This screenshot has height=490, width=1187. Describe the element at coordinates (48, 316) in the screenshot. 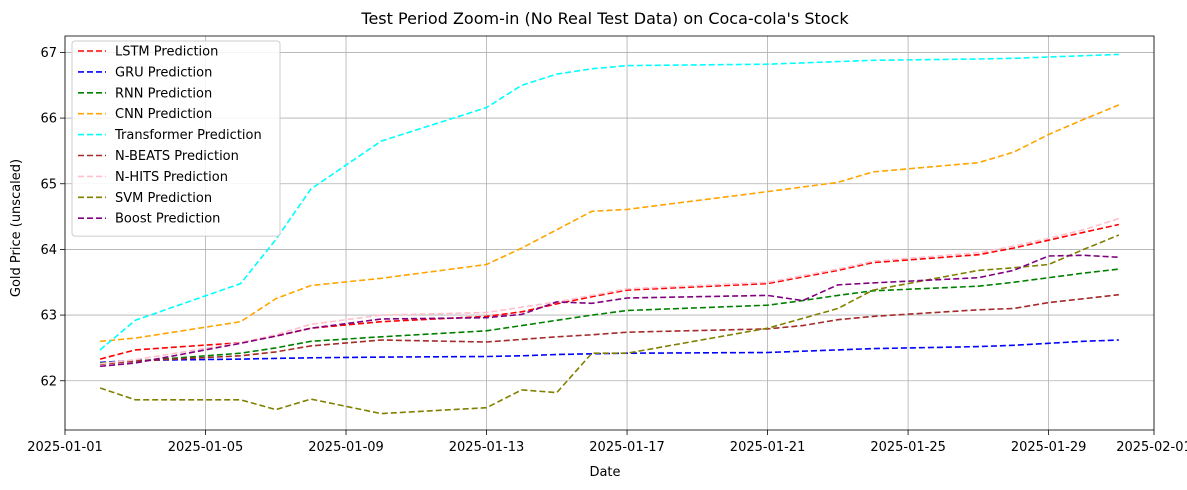

I see `y-tick-label: 63` at that location.